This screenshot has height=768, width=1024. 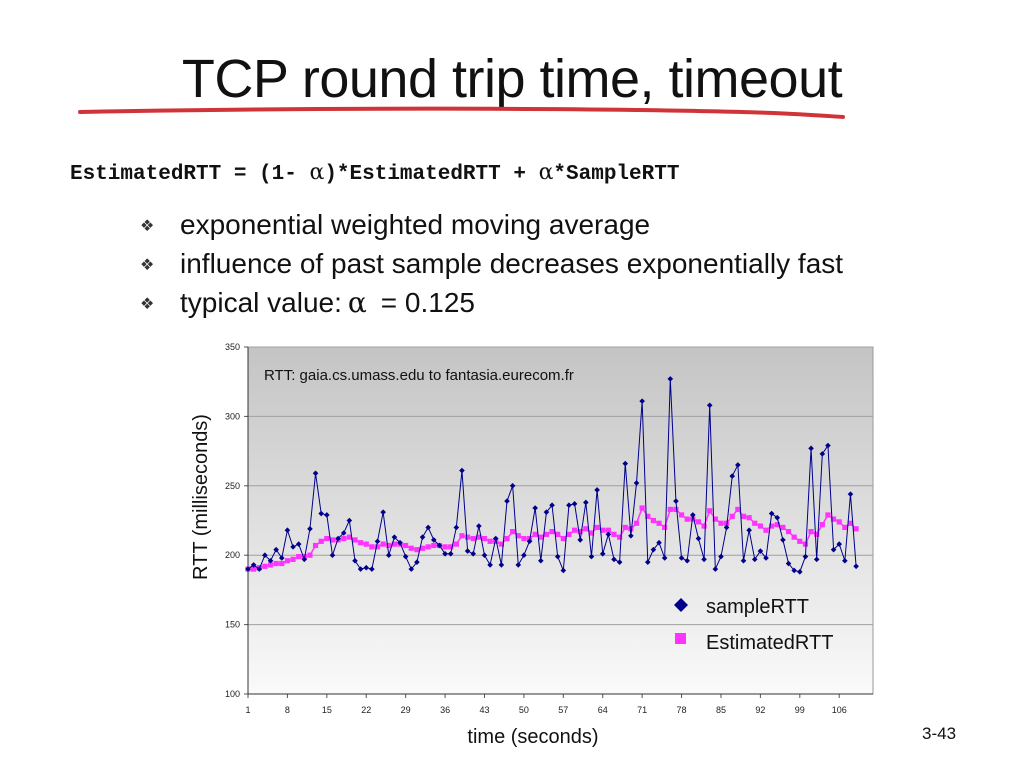 What do you see at coordinates (512, 79) in the screenshot?
I see `slide-title: TCP round trip time, timeout` at bounding box center [512, 79].